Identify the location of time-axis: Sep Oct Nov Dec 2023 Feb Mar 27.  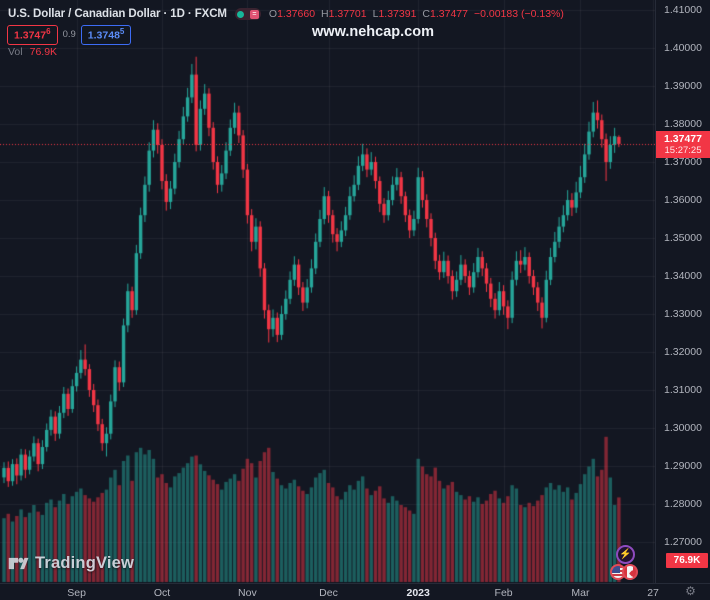
(355, 591).